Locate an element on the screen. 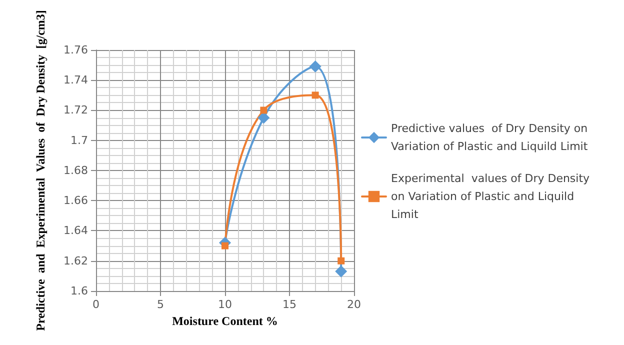 This screenshot has width=624, height=345. y-tick-label: 1.62 is located at coordinates (76, 261).